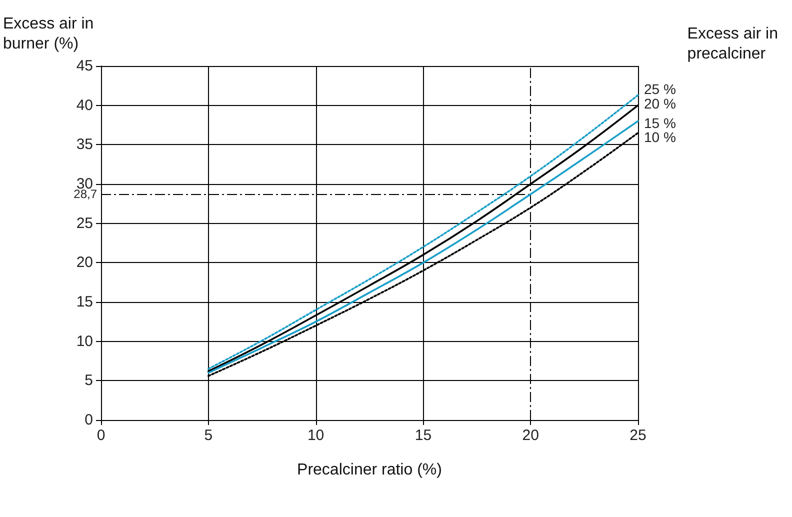  Describe the element at coordinates (84, 341) in the screenshot. I see `y-tick-label: 10` at that location.